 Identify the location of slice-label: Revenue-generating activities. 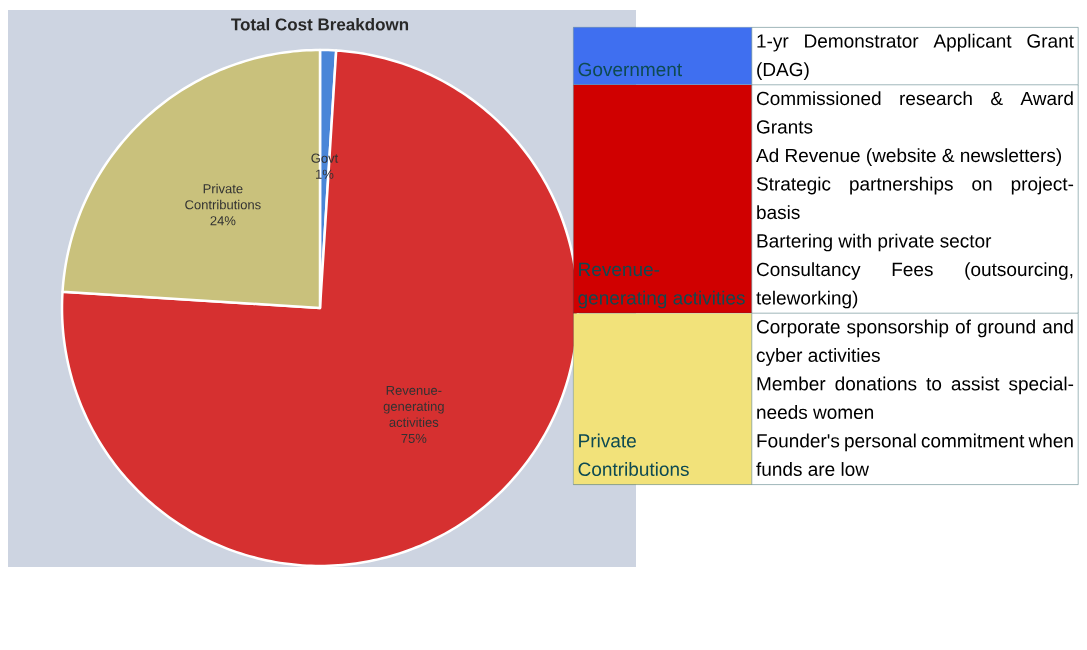
(413, 406).